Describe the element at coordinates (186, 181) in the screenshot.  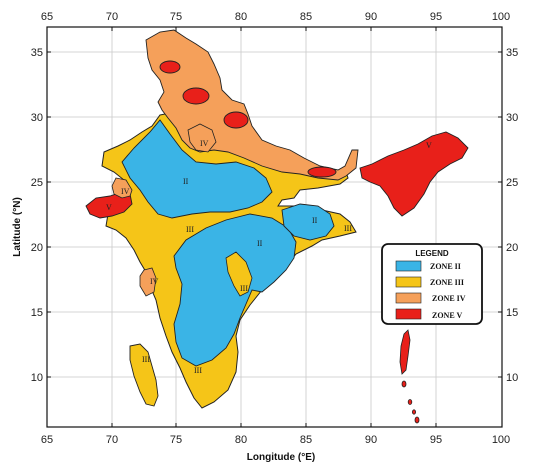
I see `zone-label-ii-central: II` at that location.